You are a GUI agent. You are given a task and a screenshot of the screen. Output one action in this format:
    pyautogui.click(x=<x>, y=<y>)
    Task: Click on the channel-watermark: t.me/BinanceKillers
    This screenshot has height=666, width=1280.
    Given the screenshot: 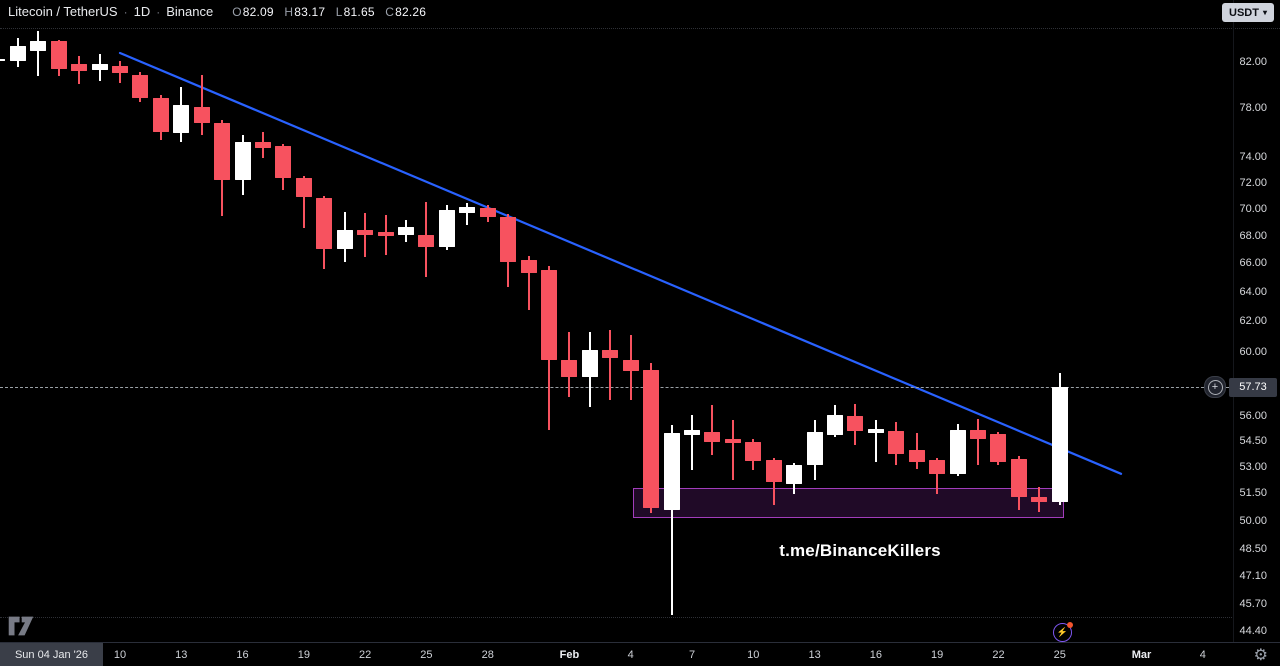 What is the action you would take?
    pyautogui.click(x=860, y=550)
    